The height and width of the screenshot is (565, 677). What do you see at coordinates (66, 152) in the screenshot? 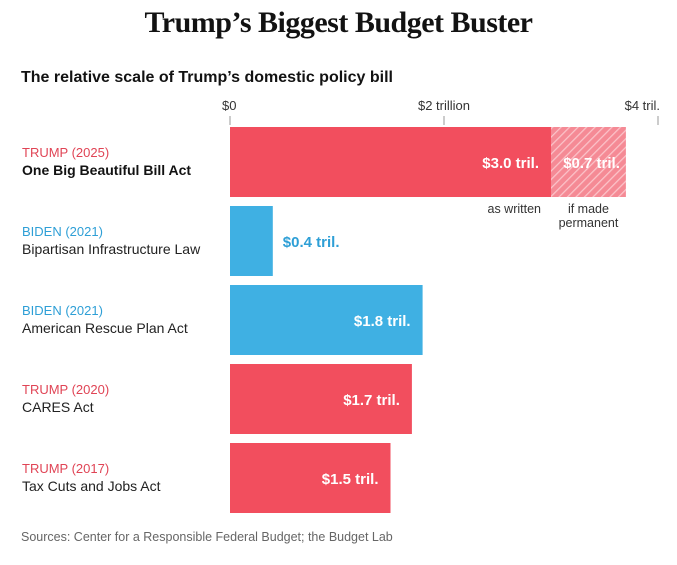
I see `row-party-label: TRUMP (2025)` at bounding box center [66, 152].